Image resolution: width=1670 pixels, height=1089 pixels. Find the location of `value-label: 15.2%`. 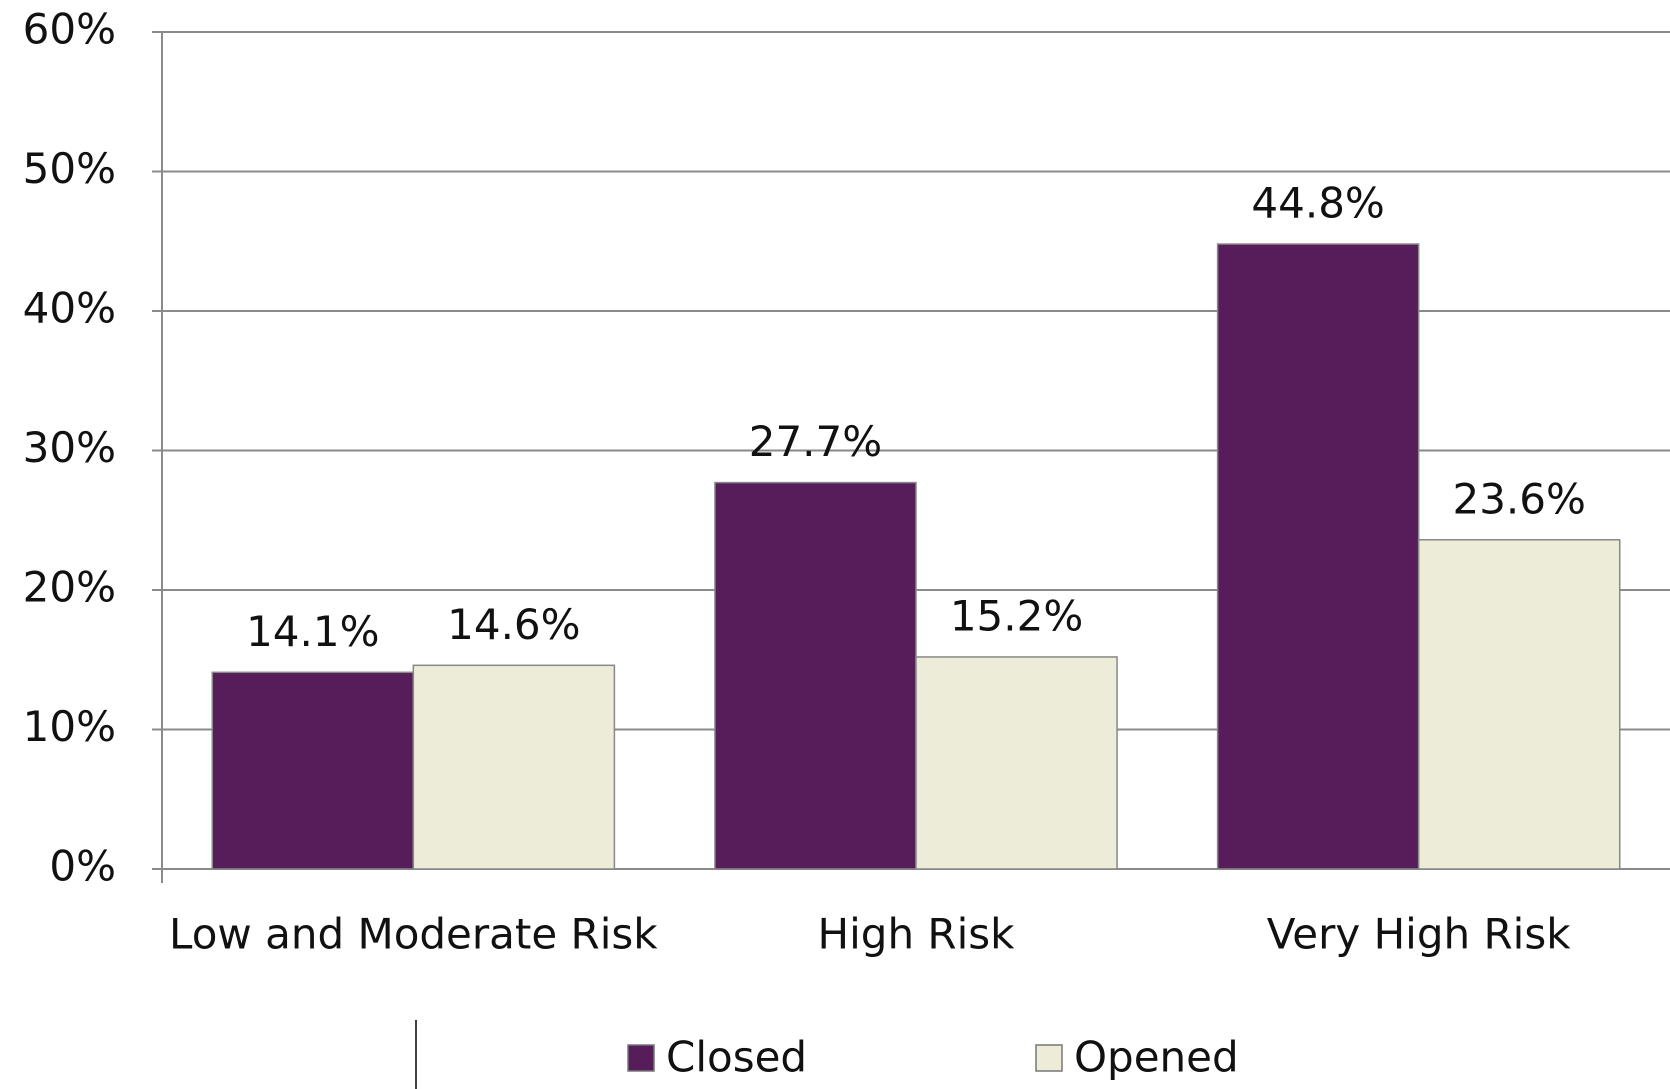

value-label: 15.2% is located at coordinates (1016, 615).